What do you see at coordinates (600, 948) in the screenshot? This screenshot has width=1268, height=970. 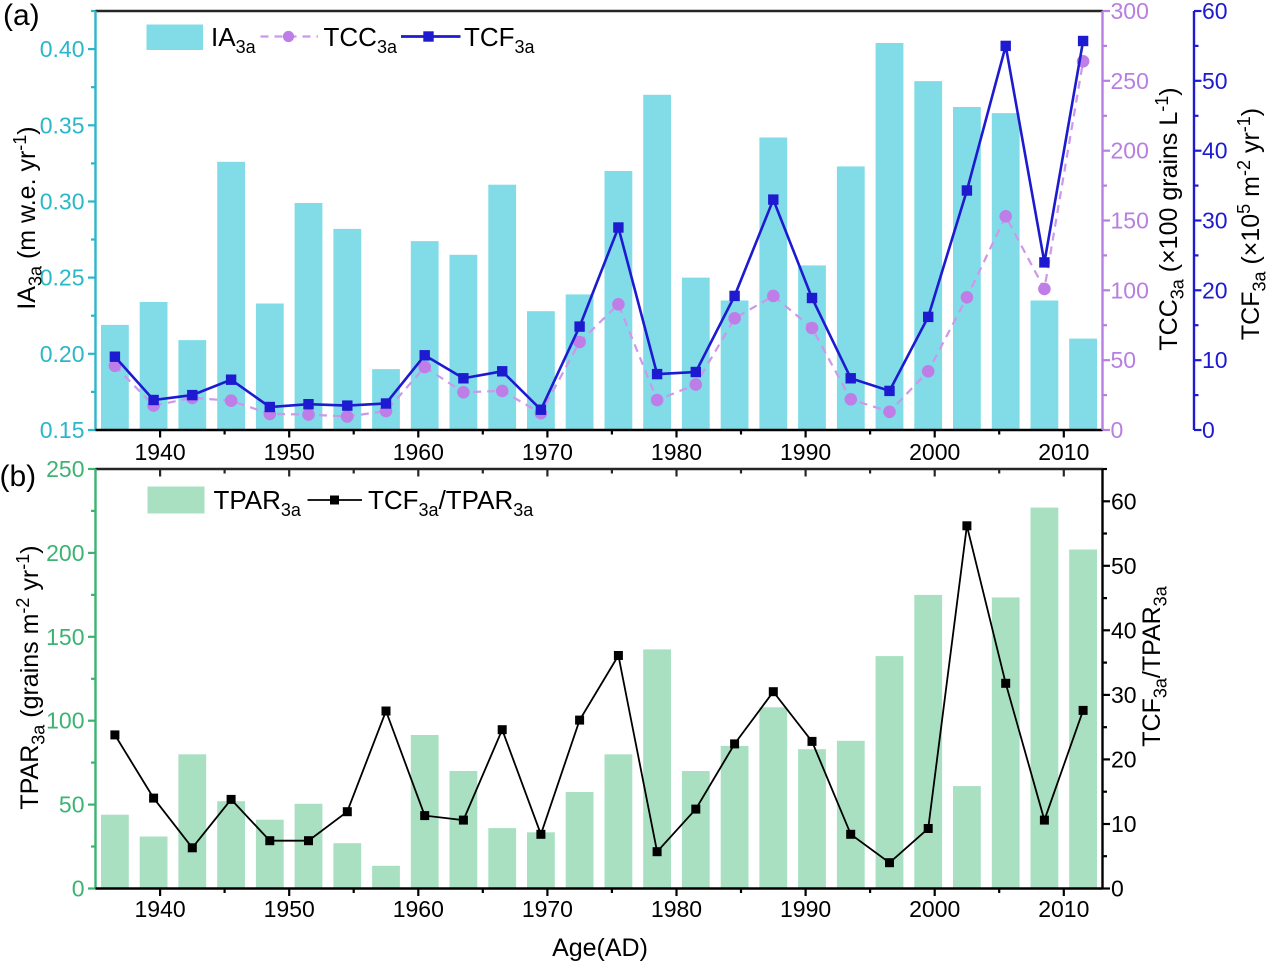 I see `svg-text: Age(AD)` at bounding box center [600, 948].